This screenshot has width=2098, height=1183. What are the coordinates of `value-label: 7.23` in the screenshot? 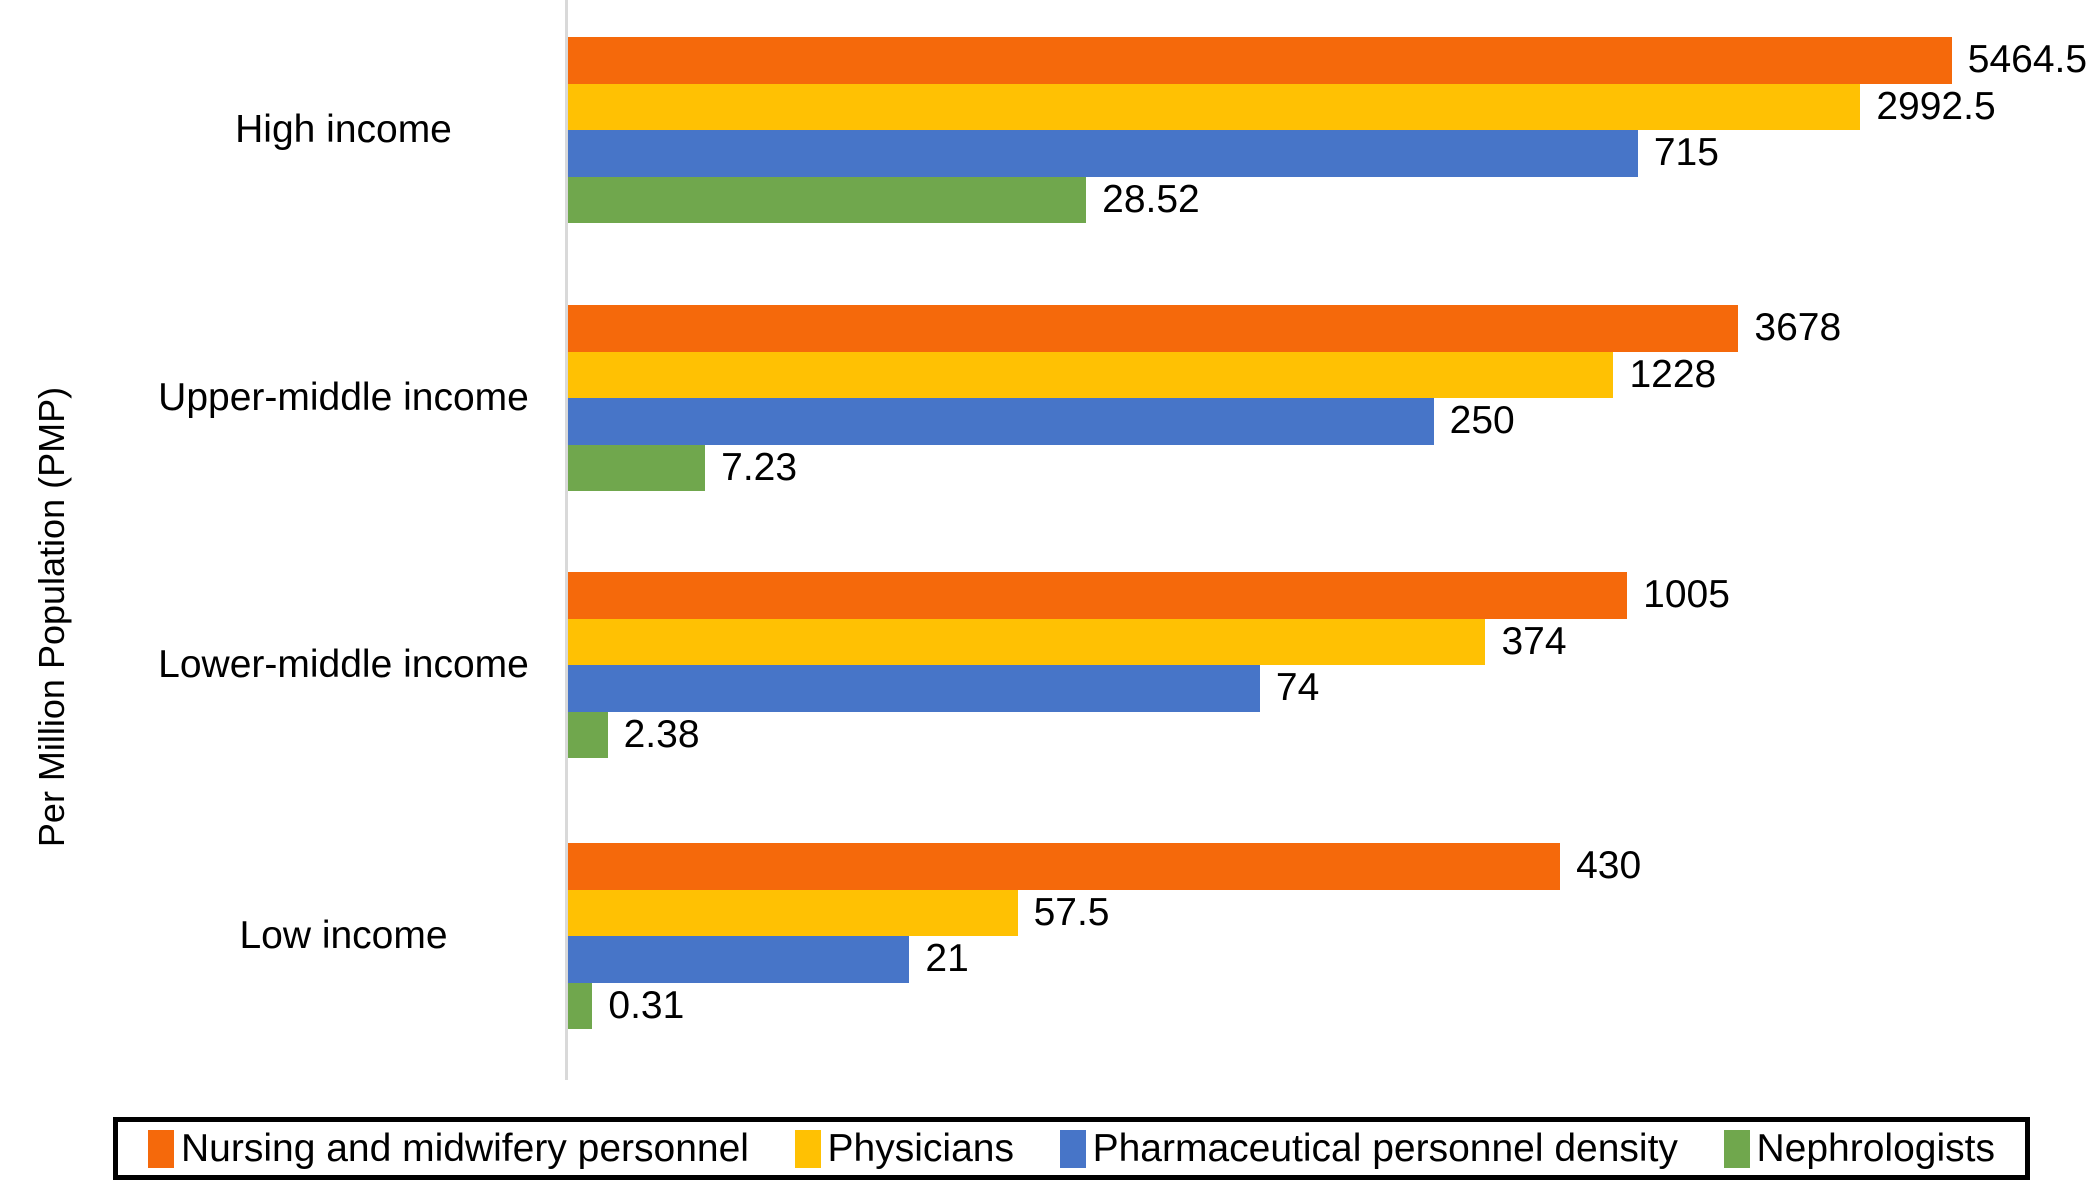 It's located at (759, 467).